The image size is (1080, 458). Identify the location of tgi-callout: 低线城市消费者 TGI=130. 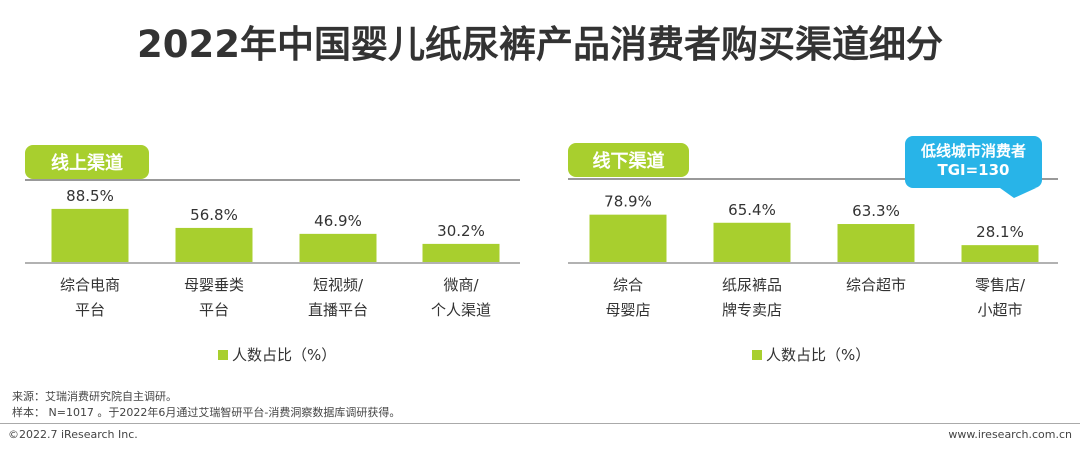
(973, 162).